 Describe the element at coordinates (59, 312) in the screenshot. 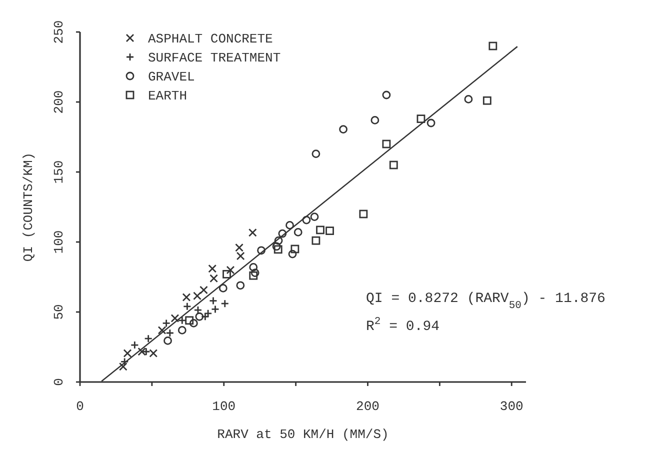

I see `y-tick-label: 50` at that location.